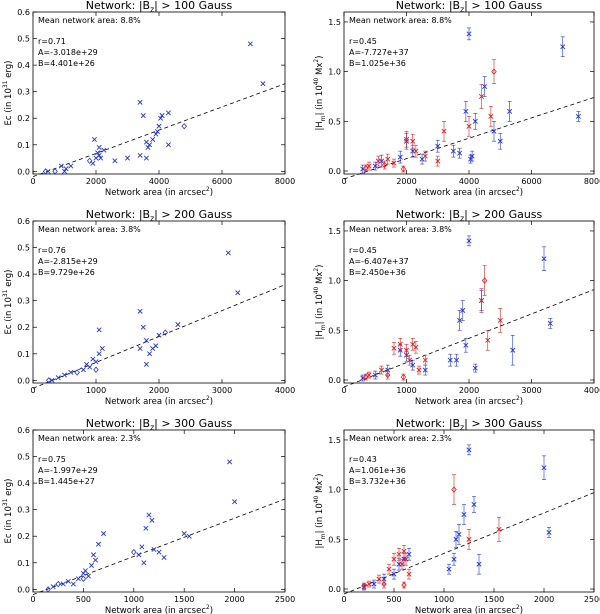  What do you see at coordinates (393, 599) in the screenshot?
I see `x-tick-label: 500` at bounding box center [393, 599].